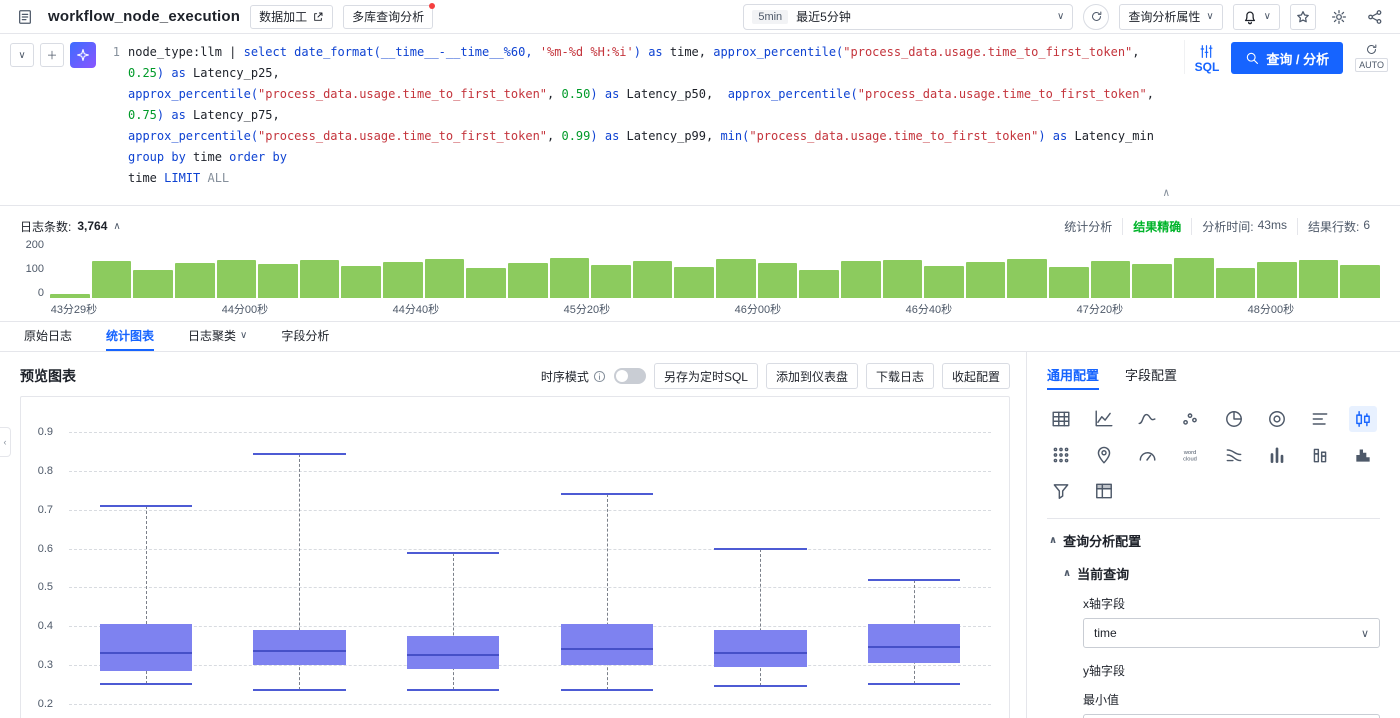  Describe the element at coordinates (116, 52) in the screenshot. I see `line-number: 1` at that location.